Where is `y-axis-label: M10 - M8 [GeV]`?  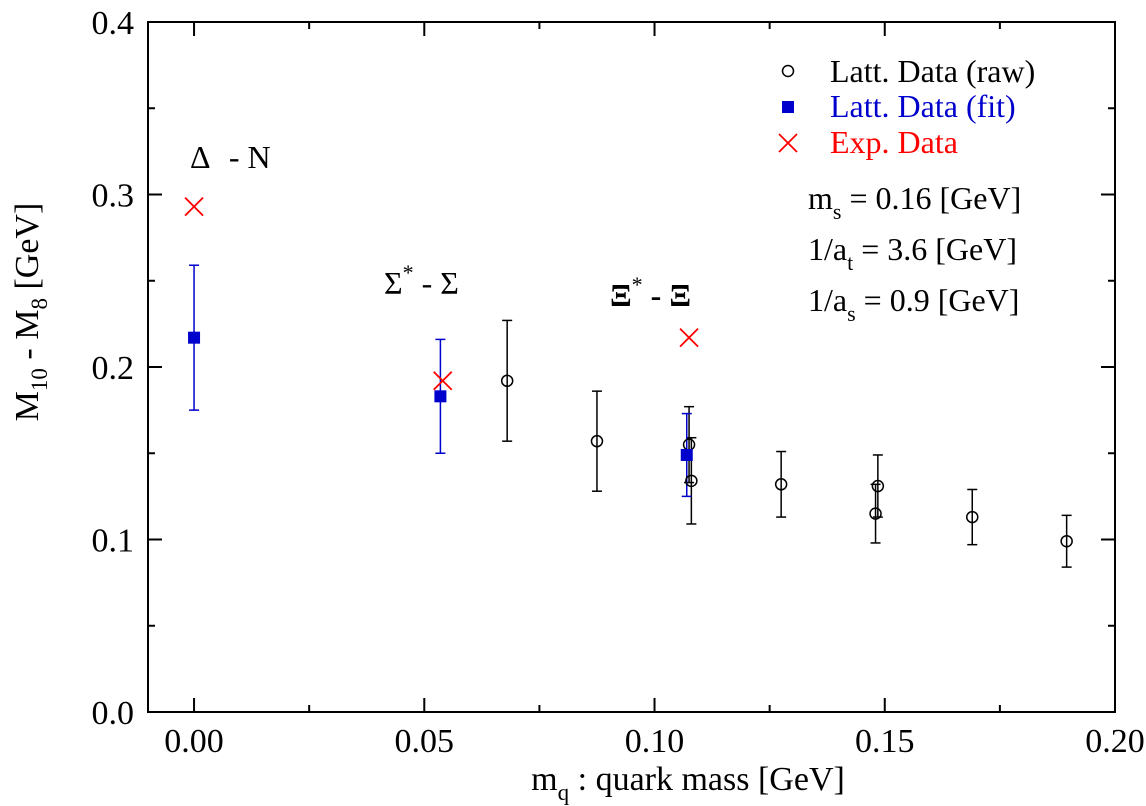 y-axis-label: M10 - M8 [GeV] is located at coordinates (30, 312).